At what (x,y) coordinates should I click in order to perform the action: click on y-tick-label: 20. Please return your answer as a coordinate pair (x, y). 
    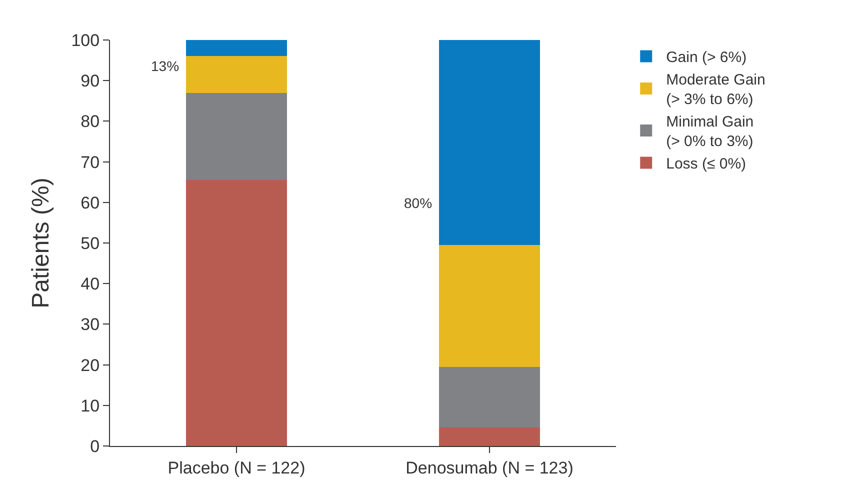
    Looking at the image, I should click on (90, 365).